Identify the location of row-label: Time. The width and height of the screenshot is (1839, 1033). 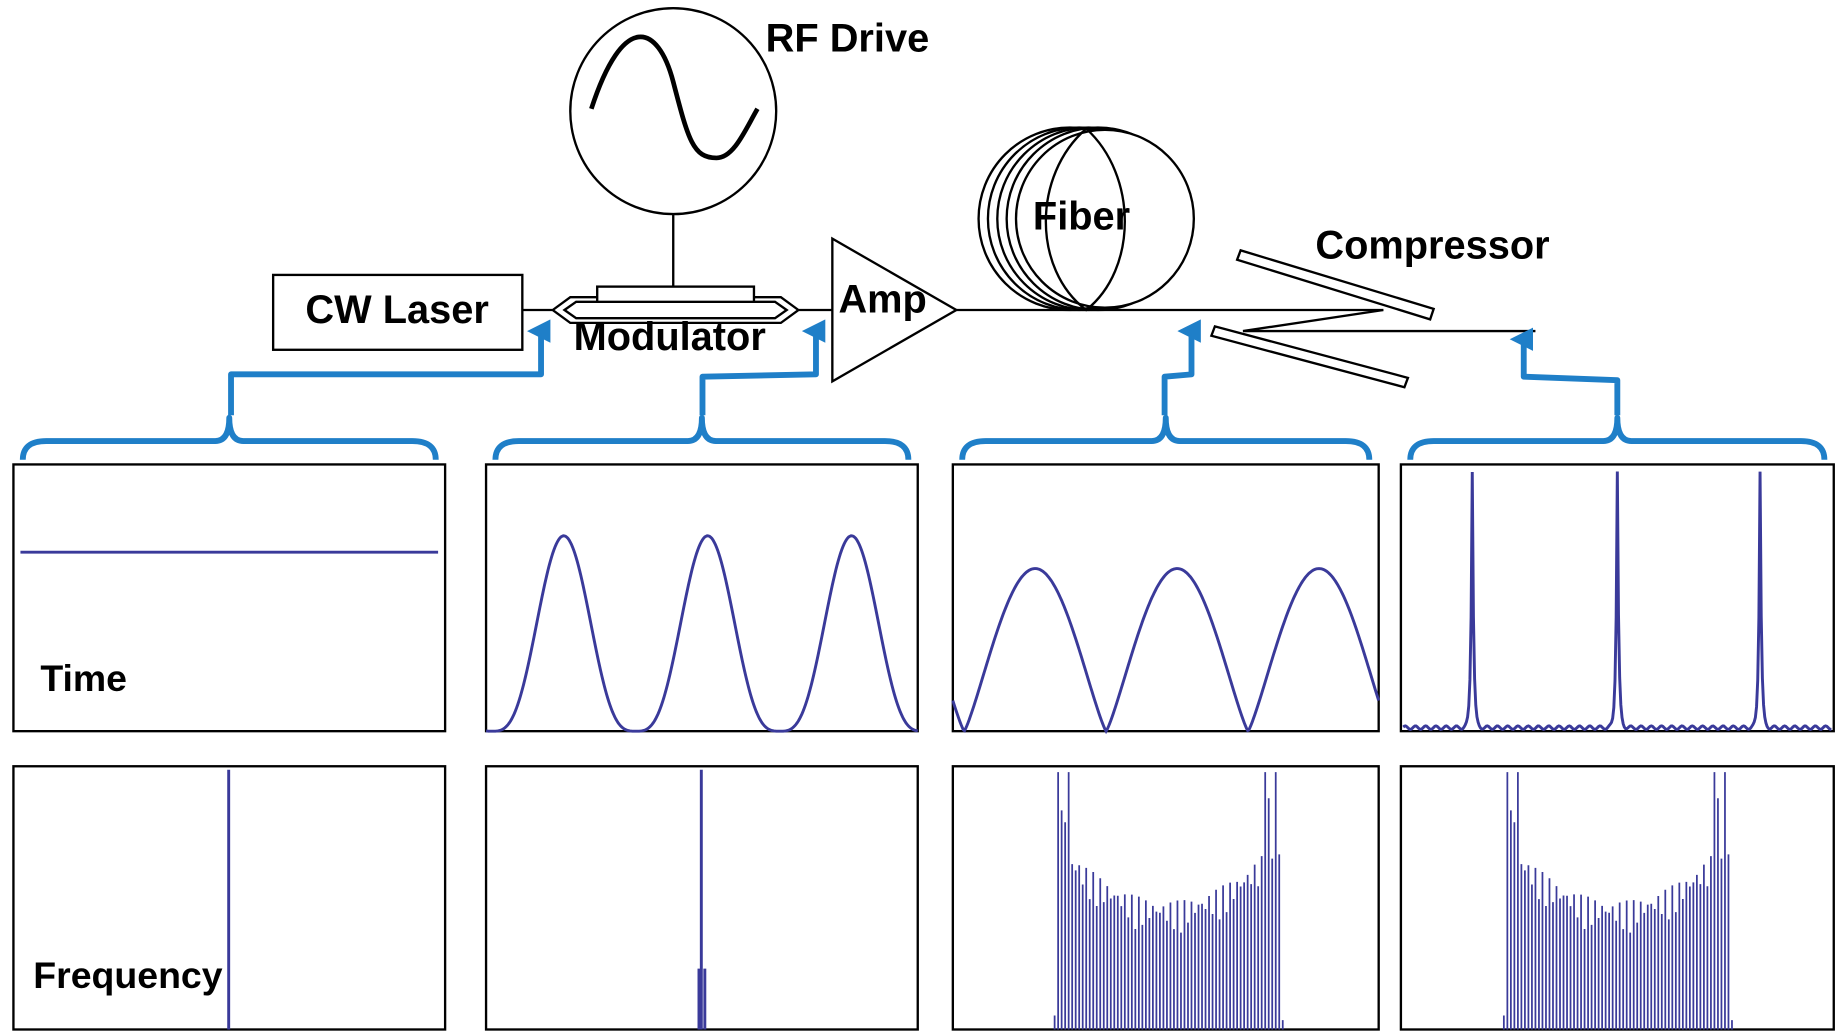
(83, 678).